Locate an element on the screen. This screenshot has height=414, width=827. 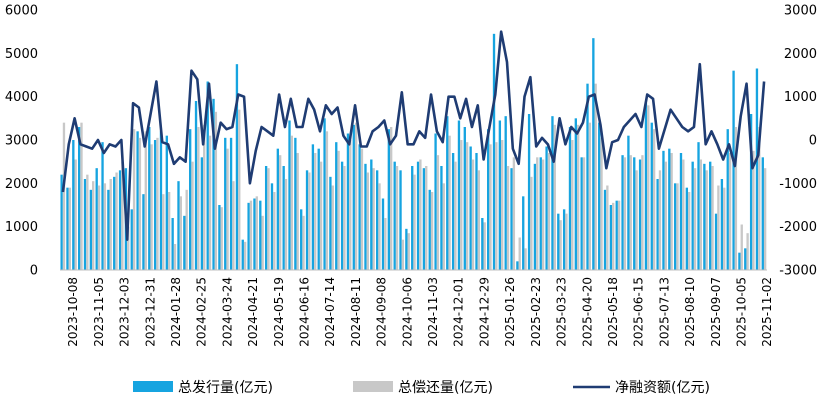
x-tick-label: 2025-05-18 is located at coordinates (613, 312).